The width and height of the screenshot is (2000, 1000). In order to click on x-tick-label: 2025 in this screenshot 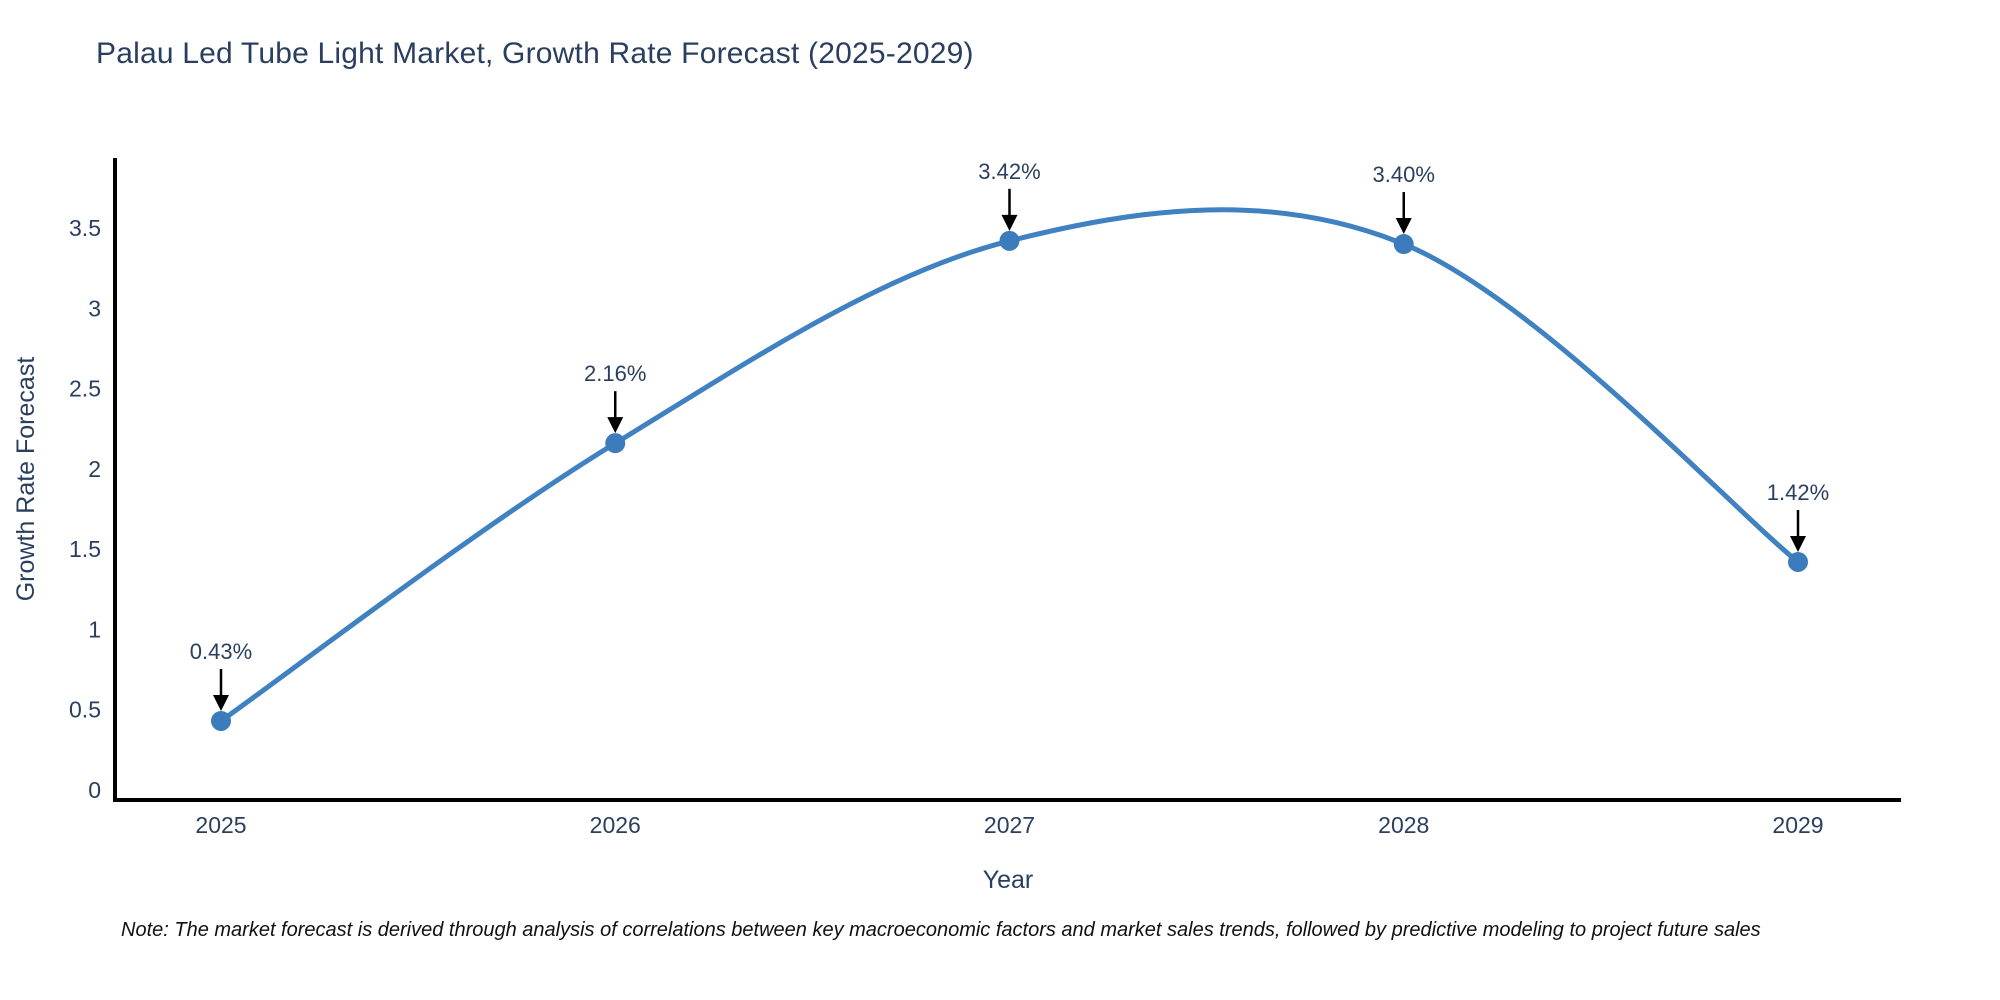, I will do `click(220, 825)`.